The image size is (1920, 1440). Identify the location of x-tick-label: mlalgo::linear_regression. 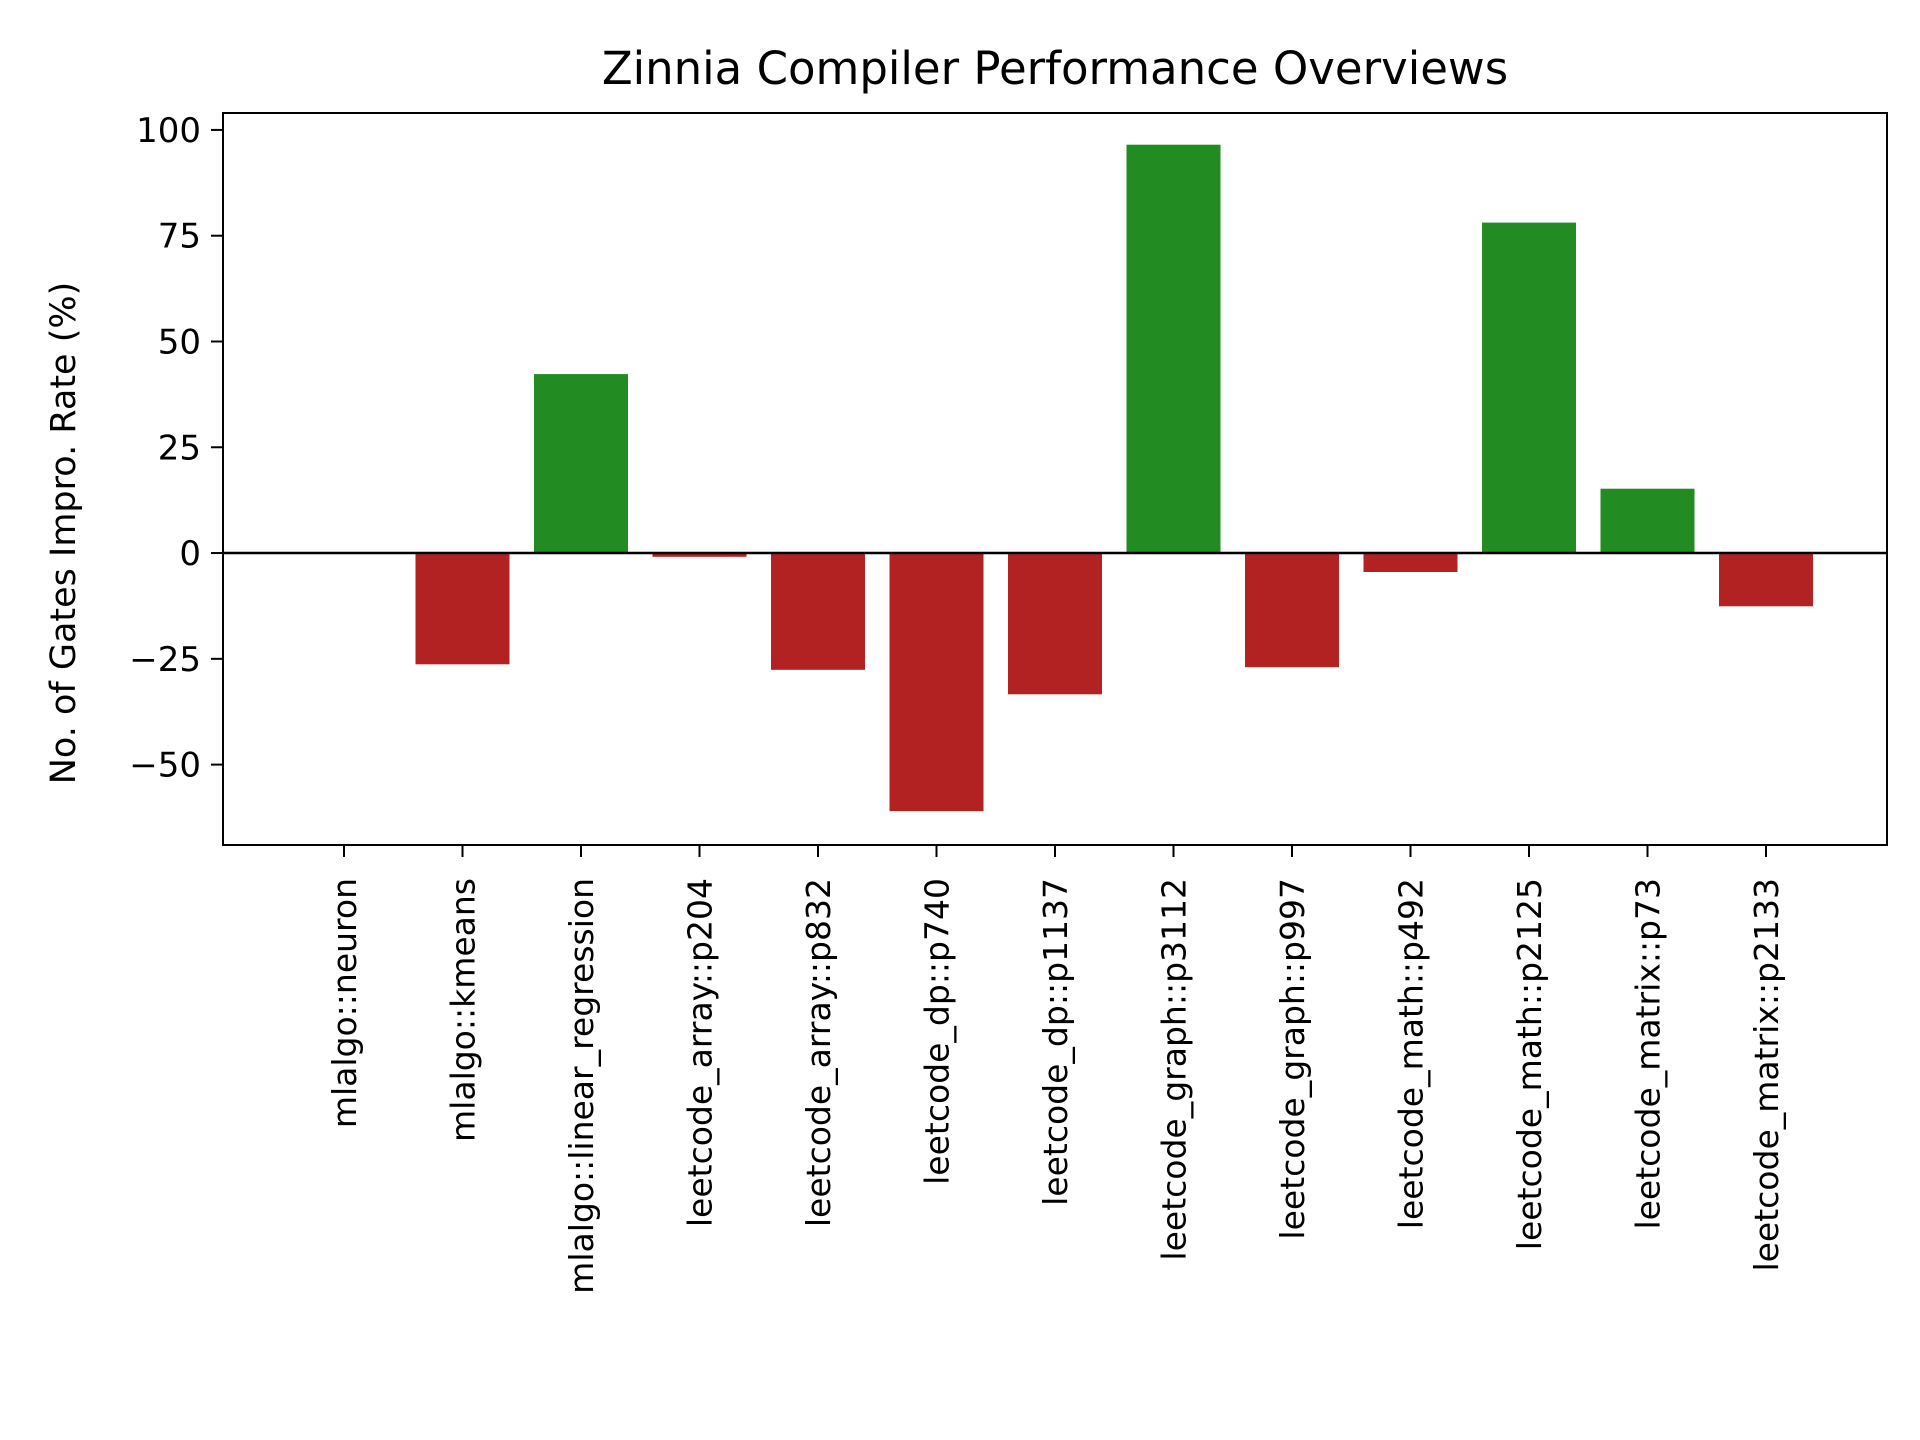
(581, 1086).